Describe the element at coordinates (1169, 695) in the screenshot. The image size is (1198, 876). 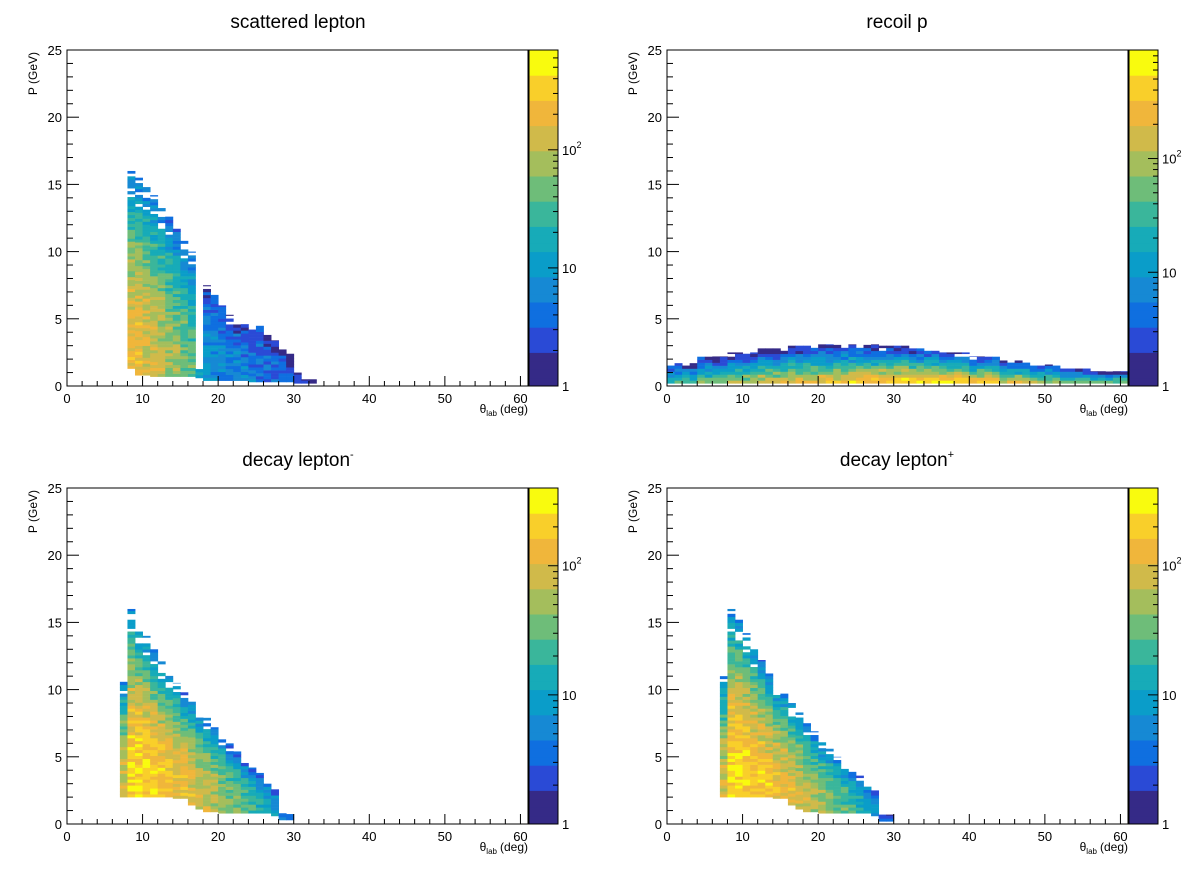
I see `colorbar-tick-label: 10` at that location.